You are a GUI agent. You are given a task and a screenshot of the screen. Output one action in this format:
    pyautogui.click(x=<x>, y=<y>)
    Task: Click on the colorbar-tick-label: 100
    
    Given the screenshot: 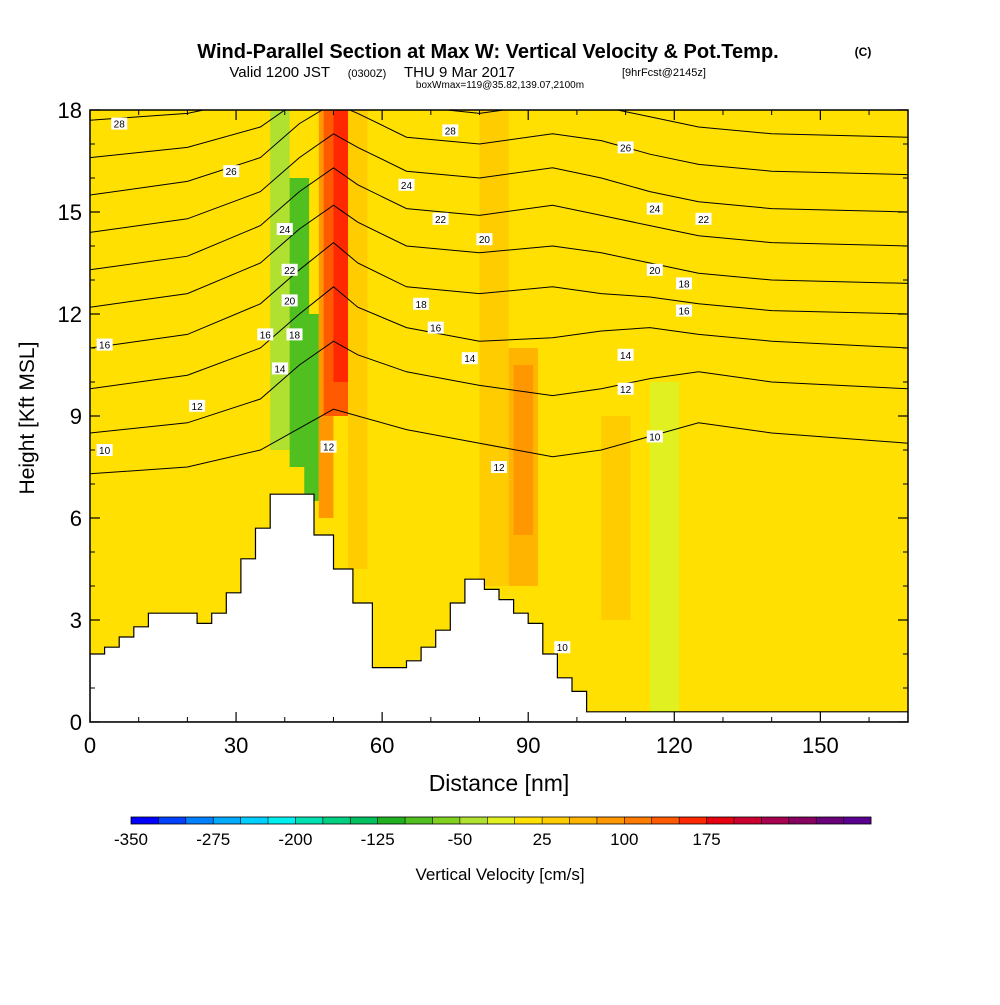 What is the action you would take?
    pyautogui.click(x=624, y=839)
    